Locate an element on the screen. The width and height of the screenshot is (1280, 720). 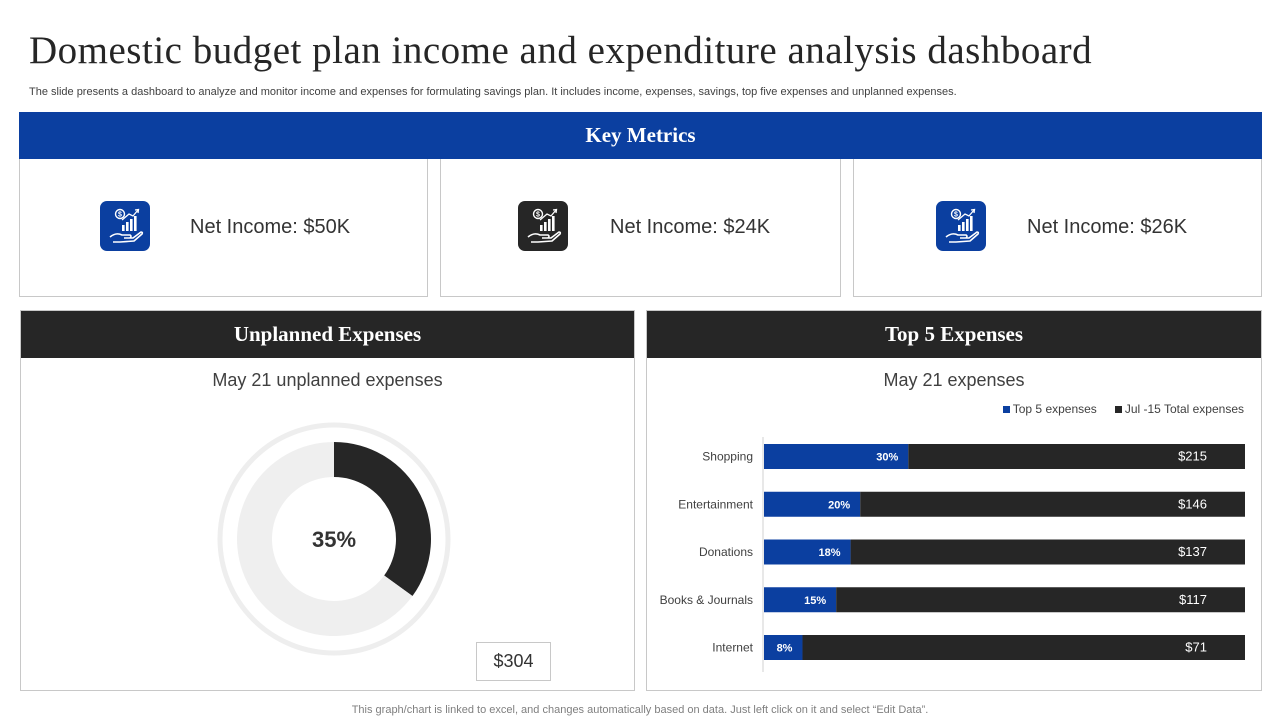
legend-swatch-dark is located at coordinates (1118, 409).